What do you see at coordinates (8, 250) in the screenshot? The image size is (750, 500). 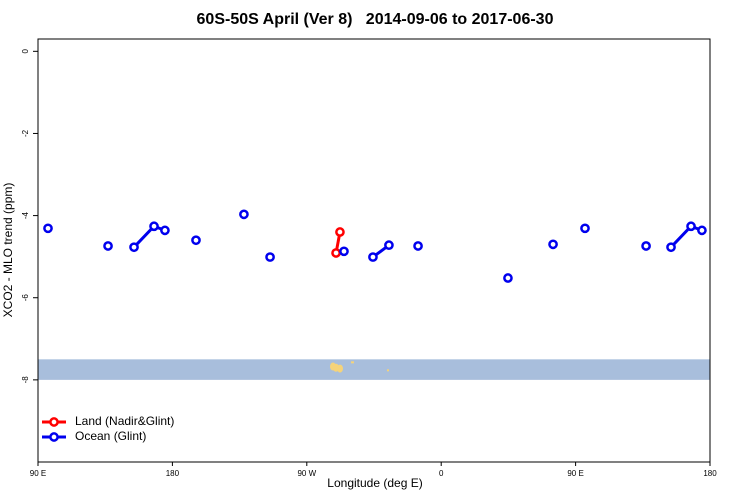 I see `y-axis-label: XCO2 - MLO trend (ppm)` at bounding box center [8, 250].